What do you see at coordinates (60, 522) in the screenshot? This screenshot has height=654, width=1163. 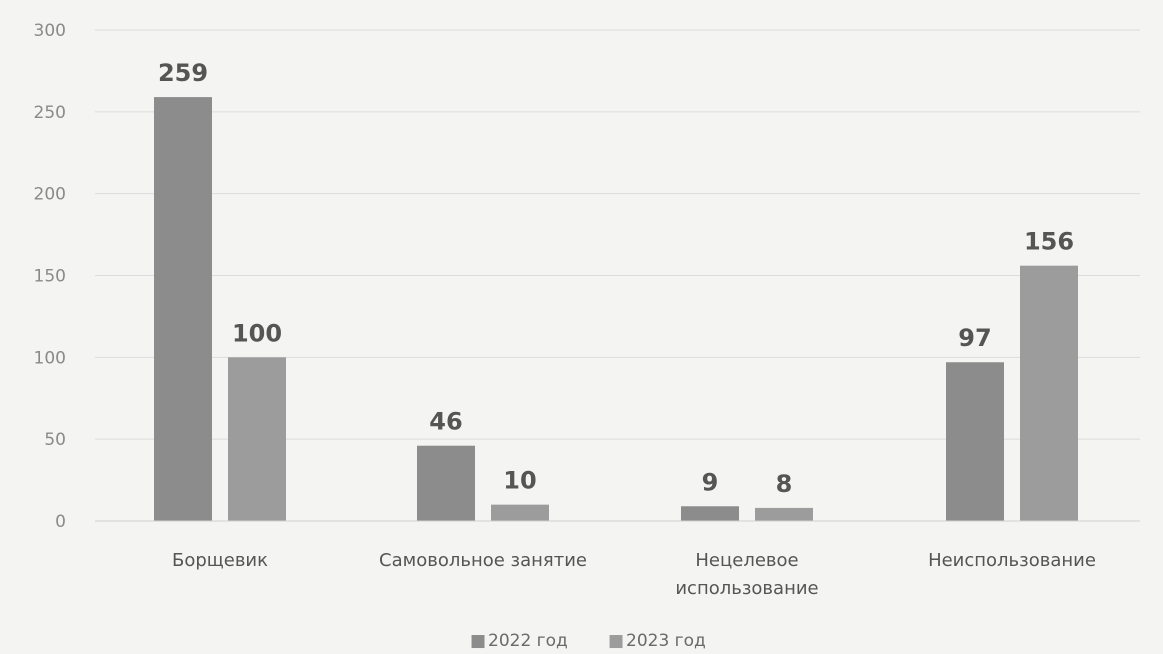 I see `y-tick-label: 0` at bounding box center [60, 522].